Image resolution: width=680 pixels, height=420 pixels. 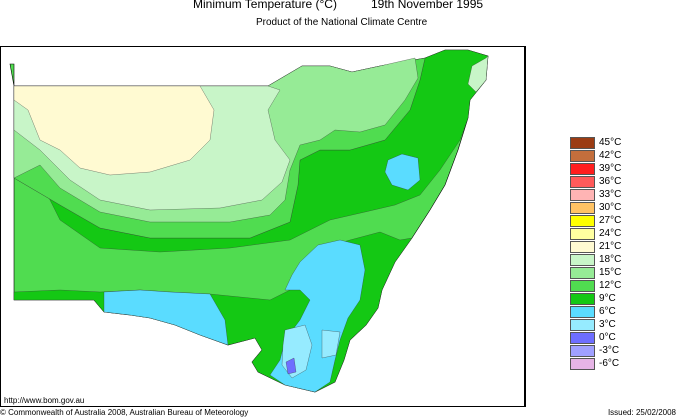 What do you see at coordinates (595, 285) in the screenshot?
I see `legend-item: 12°C` at bounding box center [595, 285].